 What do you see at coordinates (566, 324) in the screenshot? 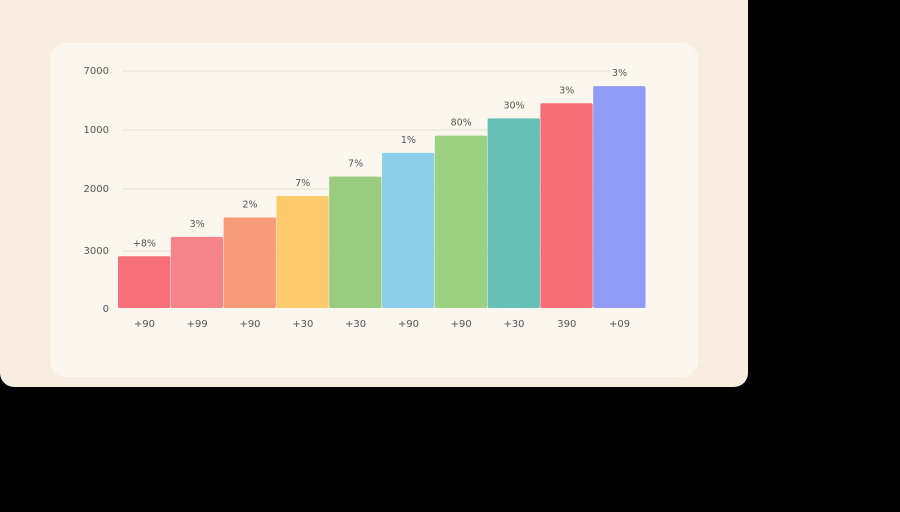
I see `x-tick-label: 390` at bounding box center [566, 324].